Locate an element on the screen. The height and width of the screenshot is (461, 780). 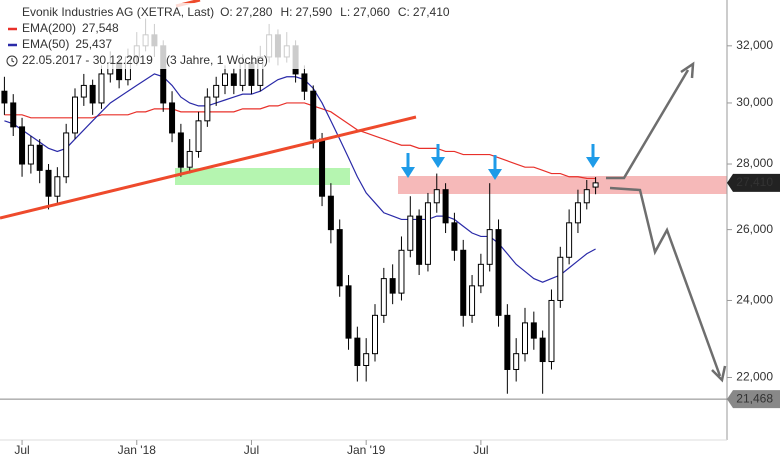
date-range: 22.05.2017 - 30.12.2019 is located at coordinates (87, 60).